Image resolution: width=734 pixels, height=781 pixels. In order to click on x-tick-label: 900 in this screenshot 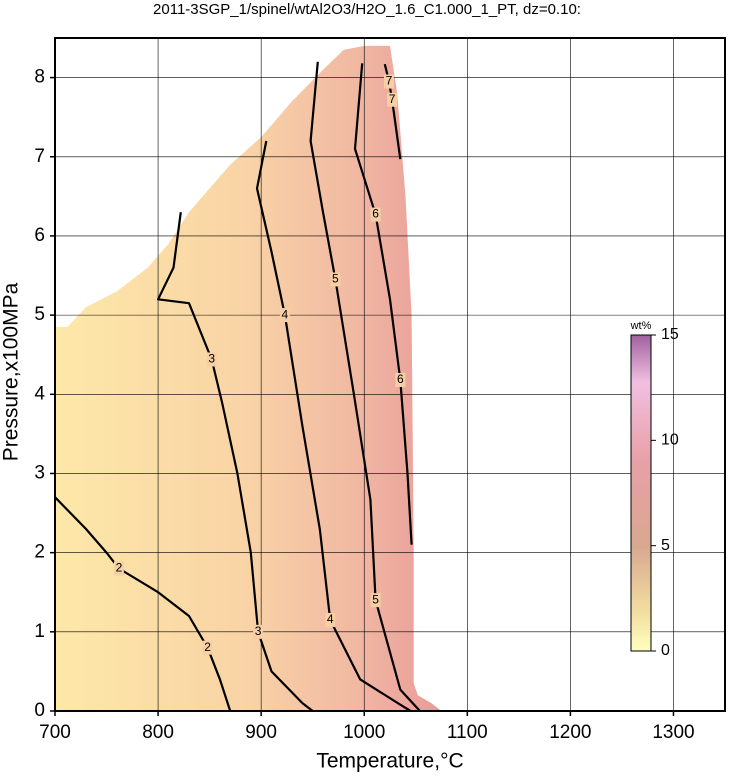, I will do `click(261, 732)`.